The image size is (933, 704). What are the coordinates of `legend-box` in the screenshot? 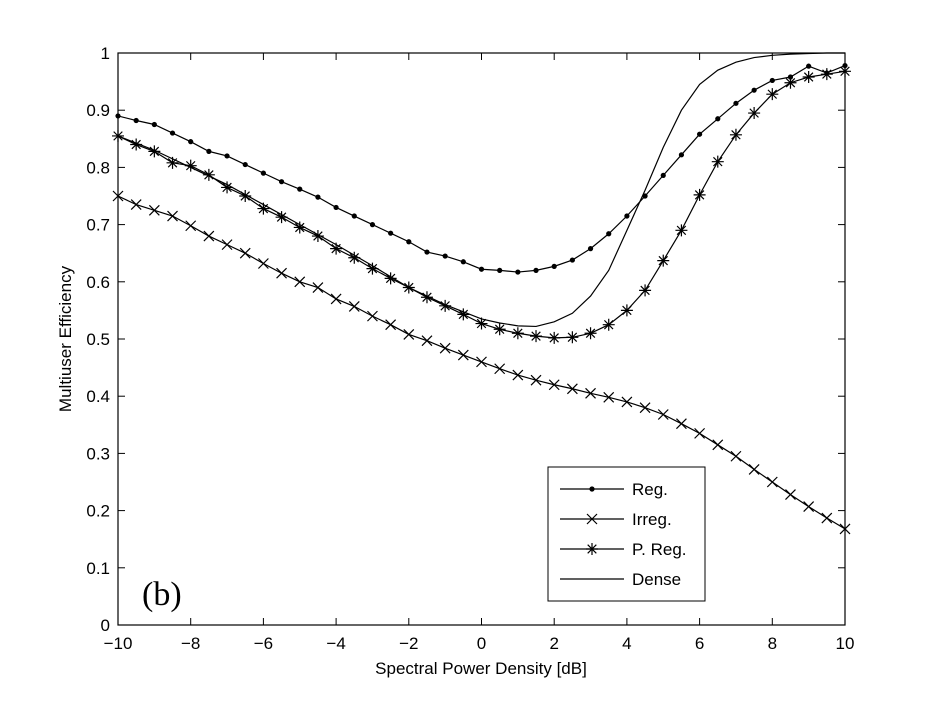 It's located at (626, 534).